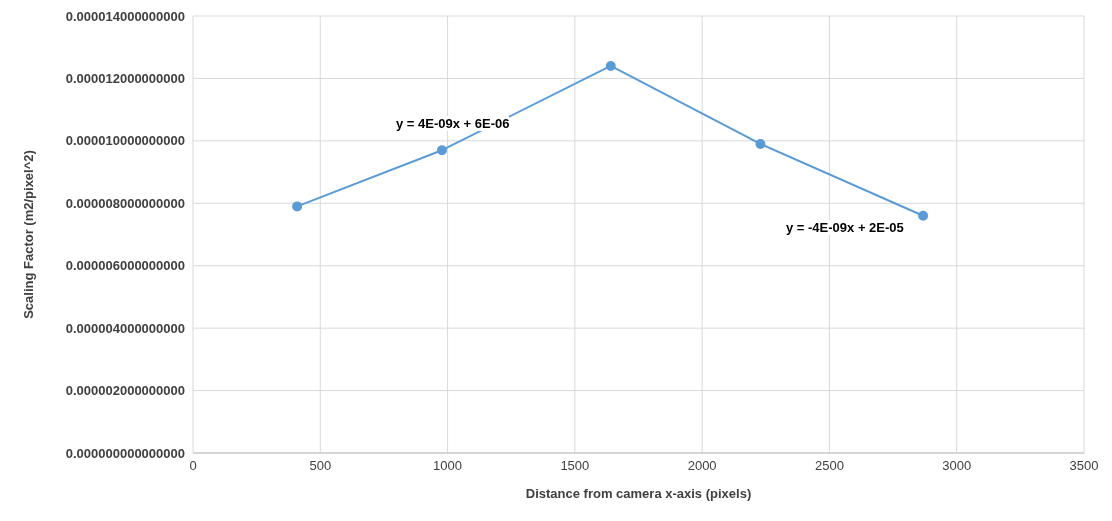 The image size is (1112, 521). I want to click on x-tick-label: 1500, so click(575, 466).